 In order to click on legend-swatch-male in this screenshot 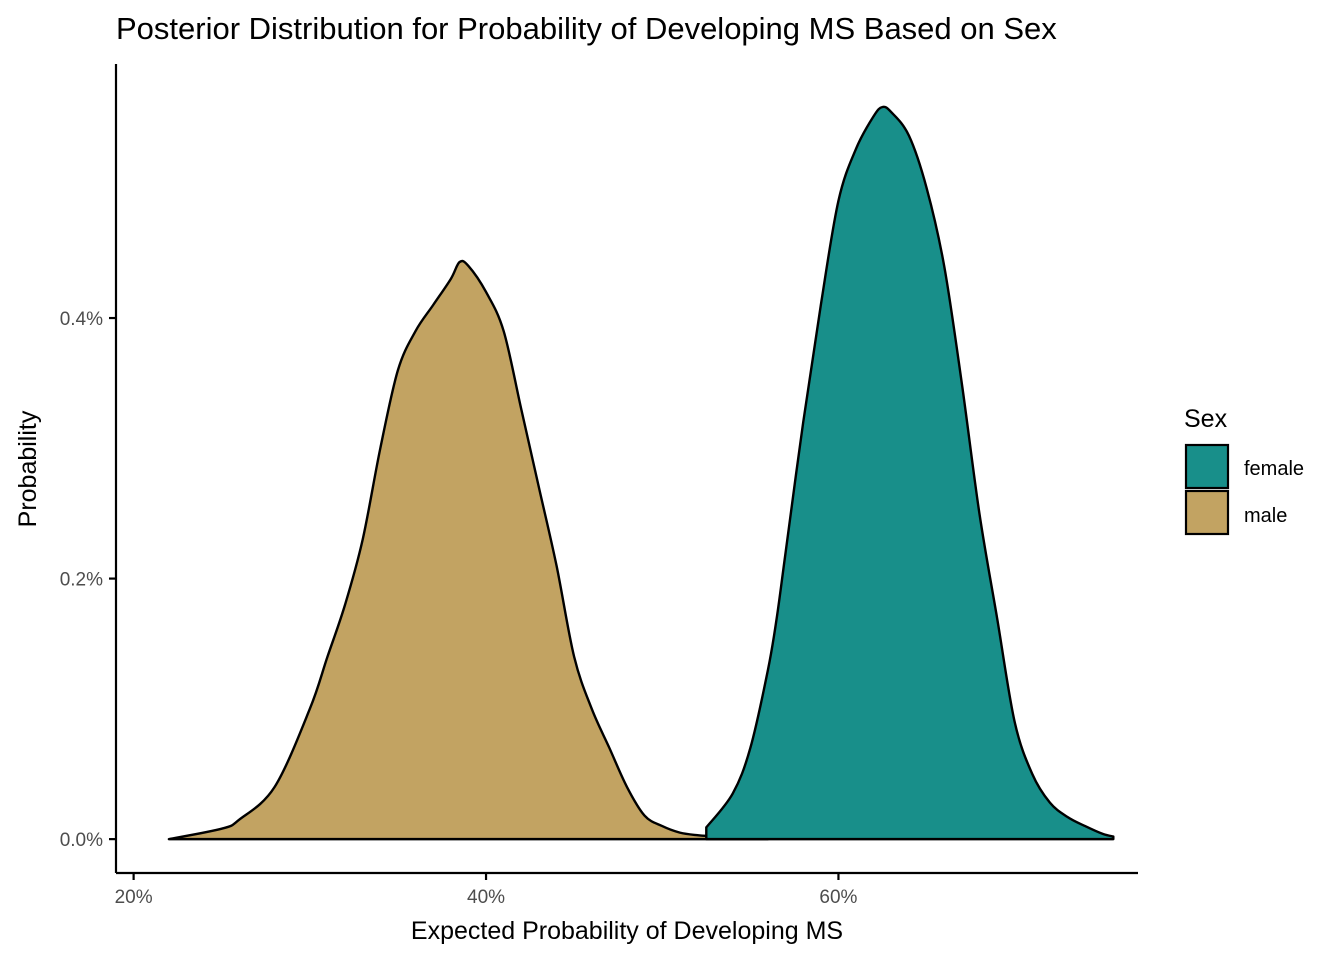, I will do `click(1207, 512)`.